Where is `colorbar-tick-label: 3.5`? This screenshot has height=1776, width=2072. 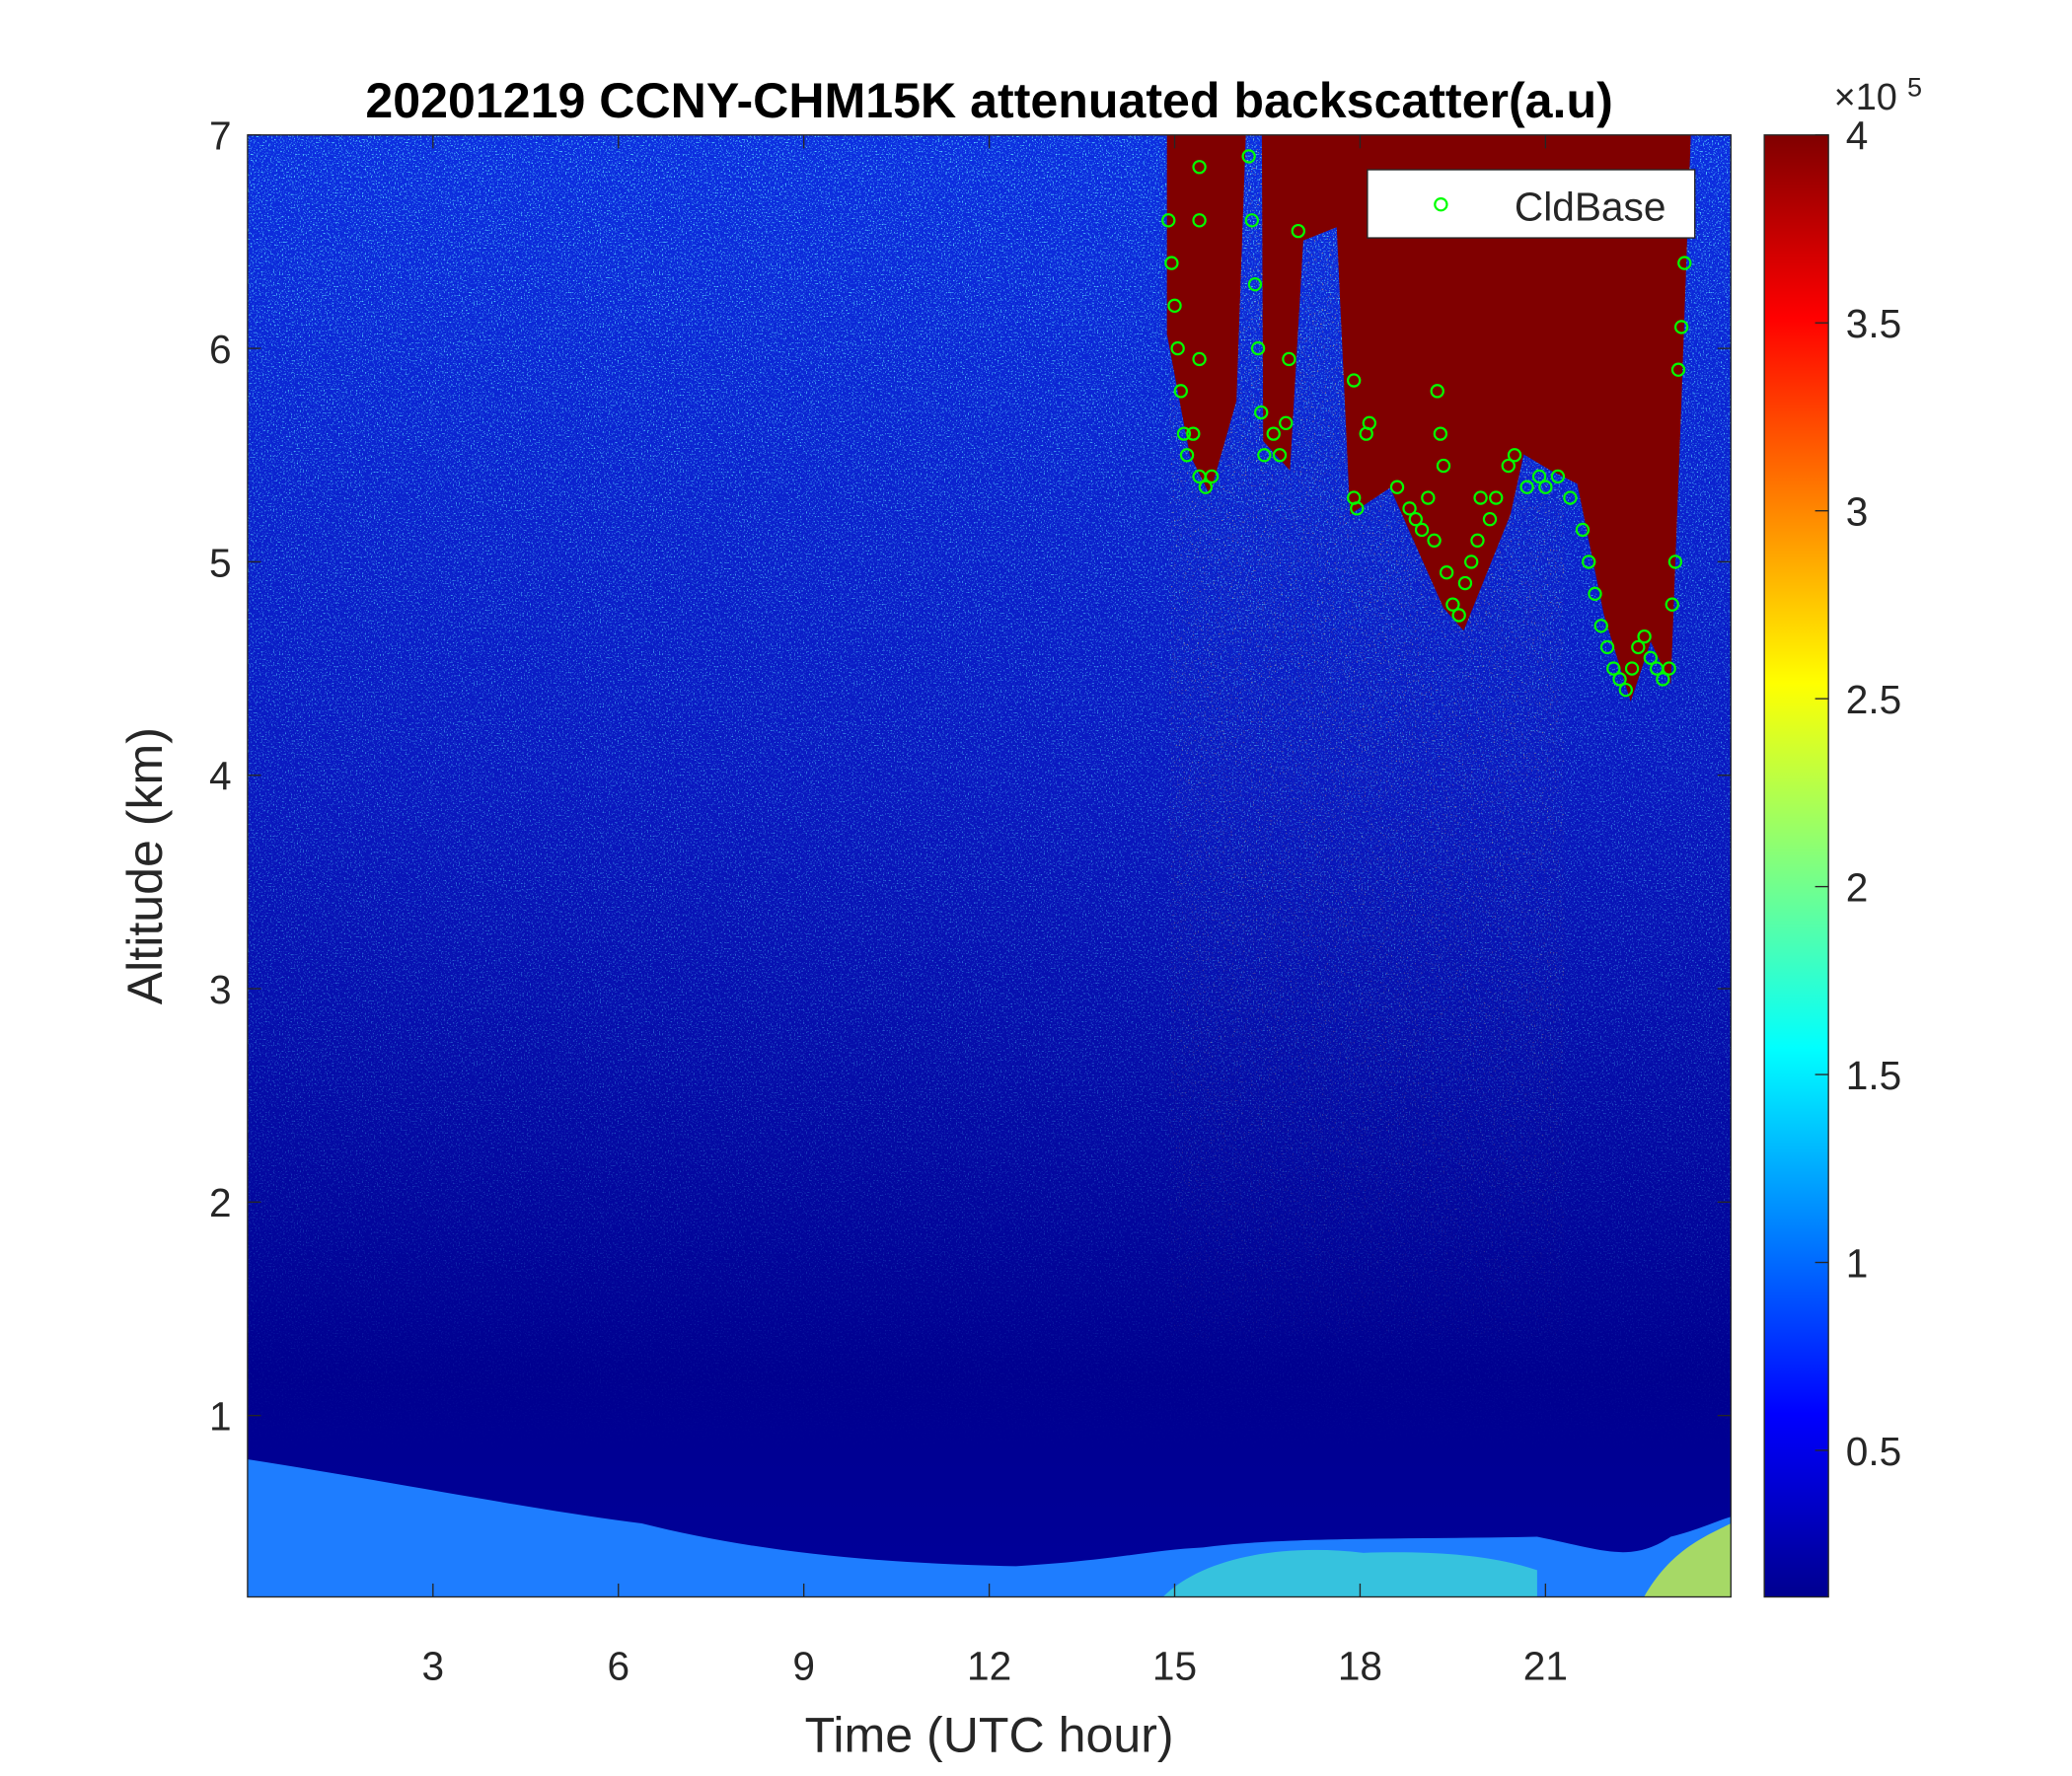 colorbar-tick-label: 3.5 is located at coordinates (1874, 324).